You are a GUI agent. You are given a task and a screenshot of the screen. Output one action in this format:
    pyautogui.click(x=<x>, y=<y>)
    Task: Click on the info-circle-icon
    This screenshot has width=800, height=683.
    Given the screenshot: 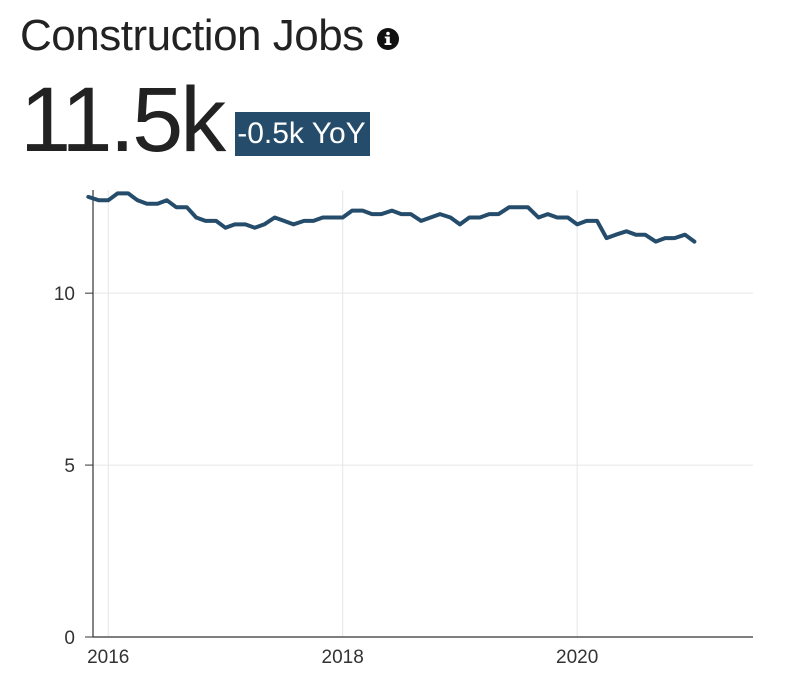 What is the action you would take?
    pyautogui.click(x=388, y=39)
    